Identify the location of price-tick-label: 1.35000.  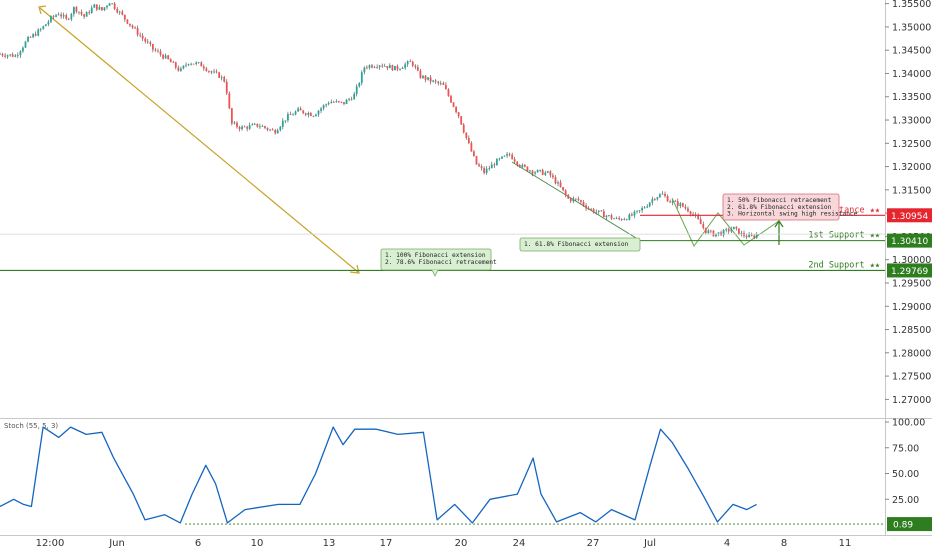
(911, 27).